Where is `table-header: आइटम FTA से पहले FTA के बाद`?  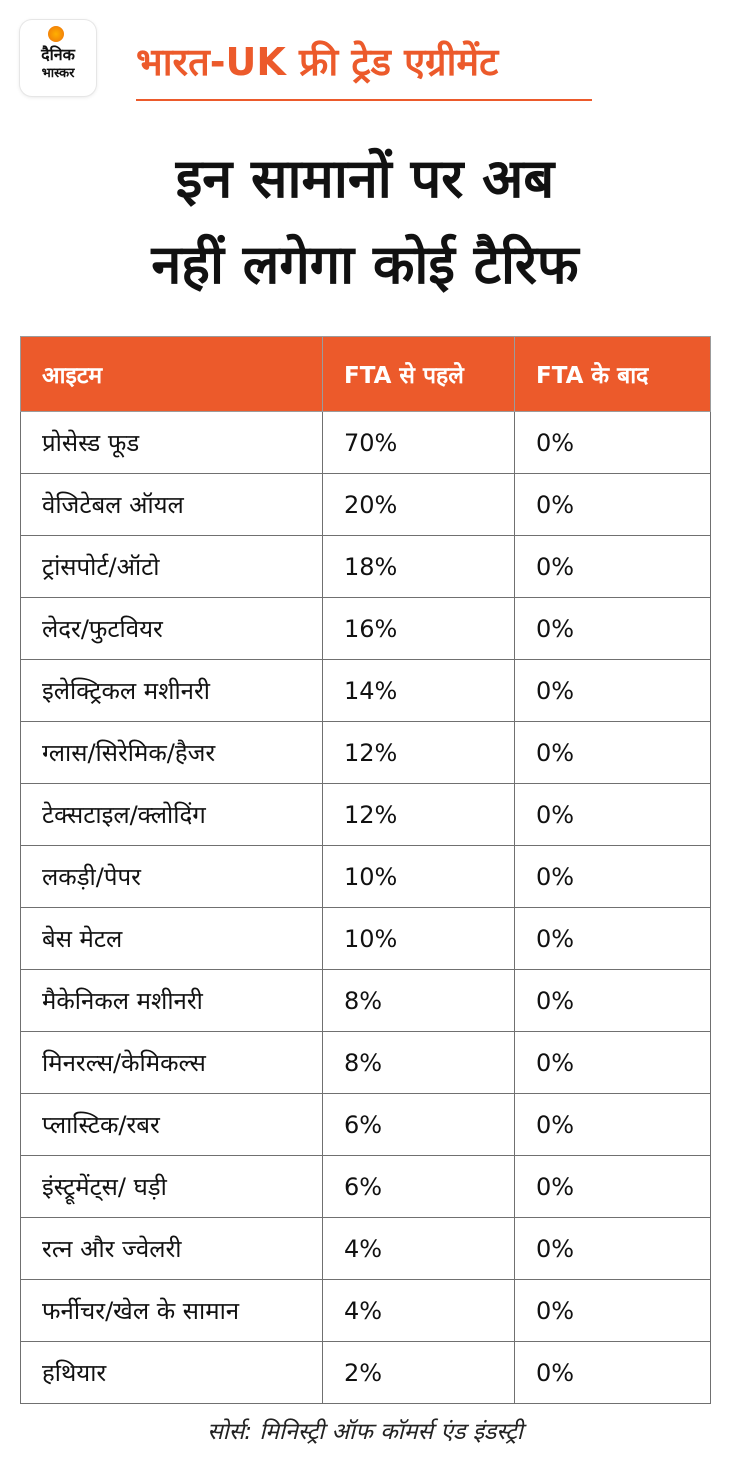
table-header: आइटम FTA से पहले FTA के बाद is located at coordinates (365, 374).